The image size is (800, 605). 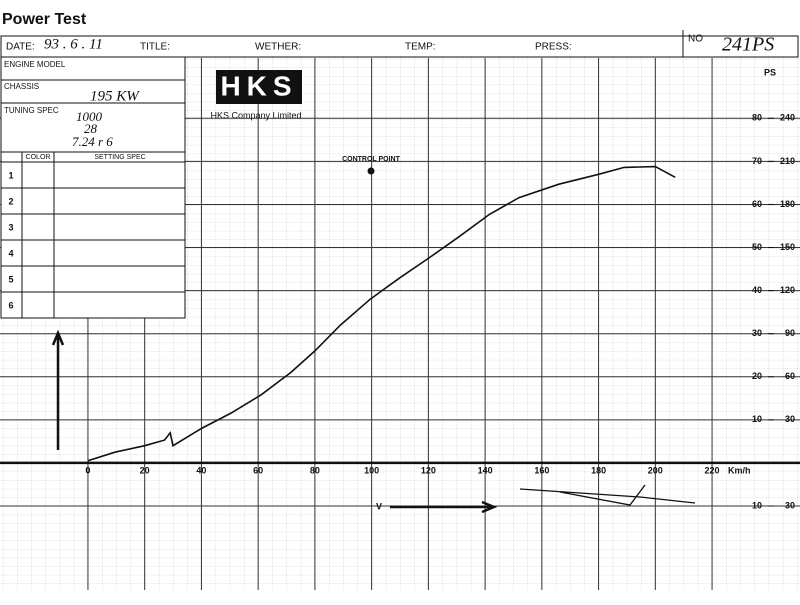 I want to click on title-label: TITLE:, so click(x=155, y=47).